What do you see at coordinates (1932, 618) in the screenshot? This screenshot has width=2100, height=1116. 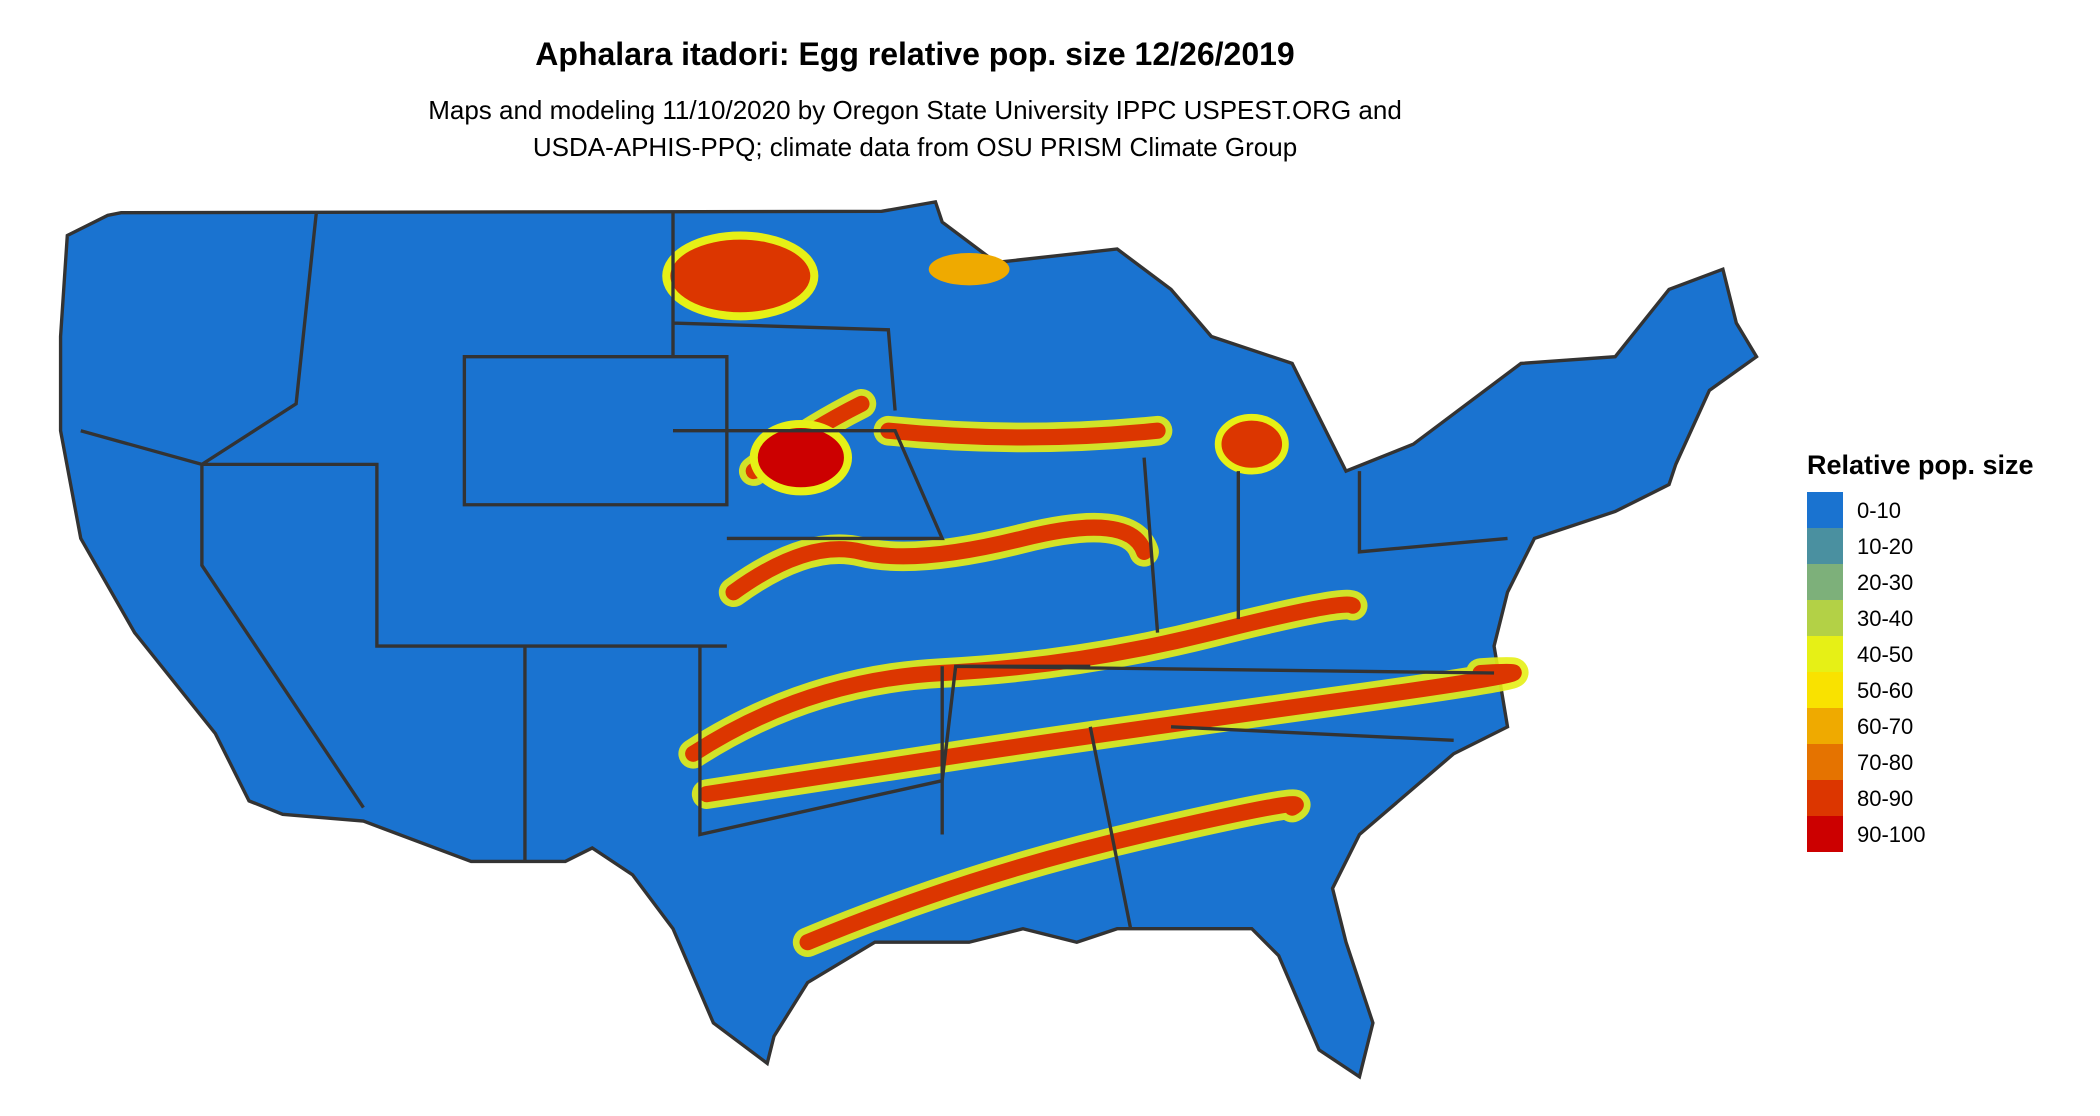 I see `legend-item: 30-40` at bounding box center [1932, 618].